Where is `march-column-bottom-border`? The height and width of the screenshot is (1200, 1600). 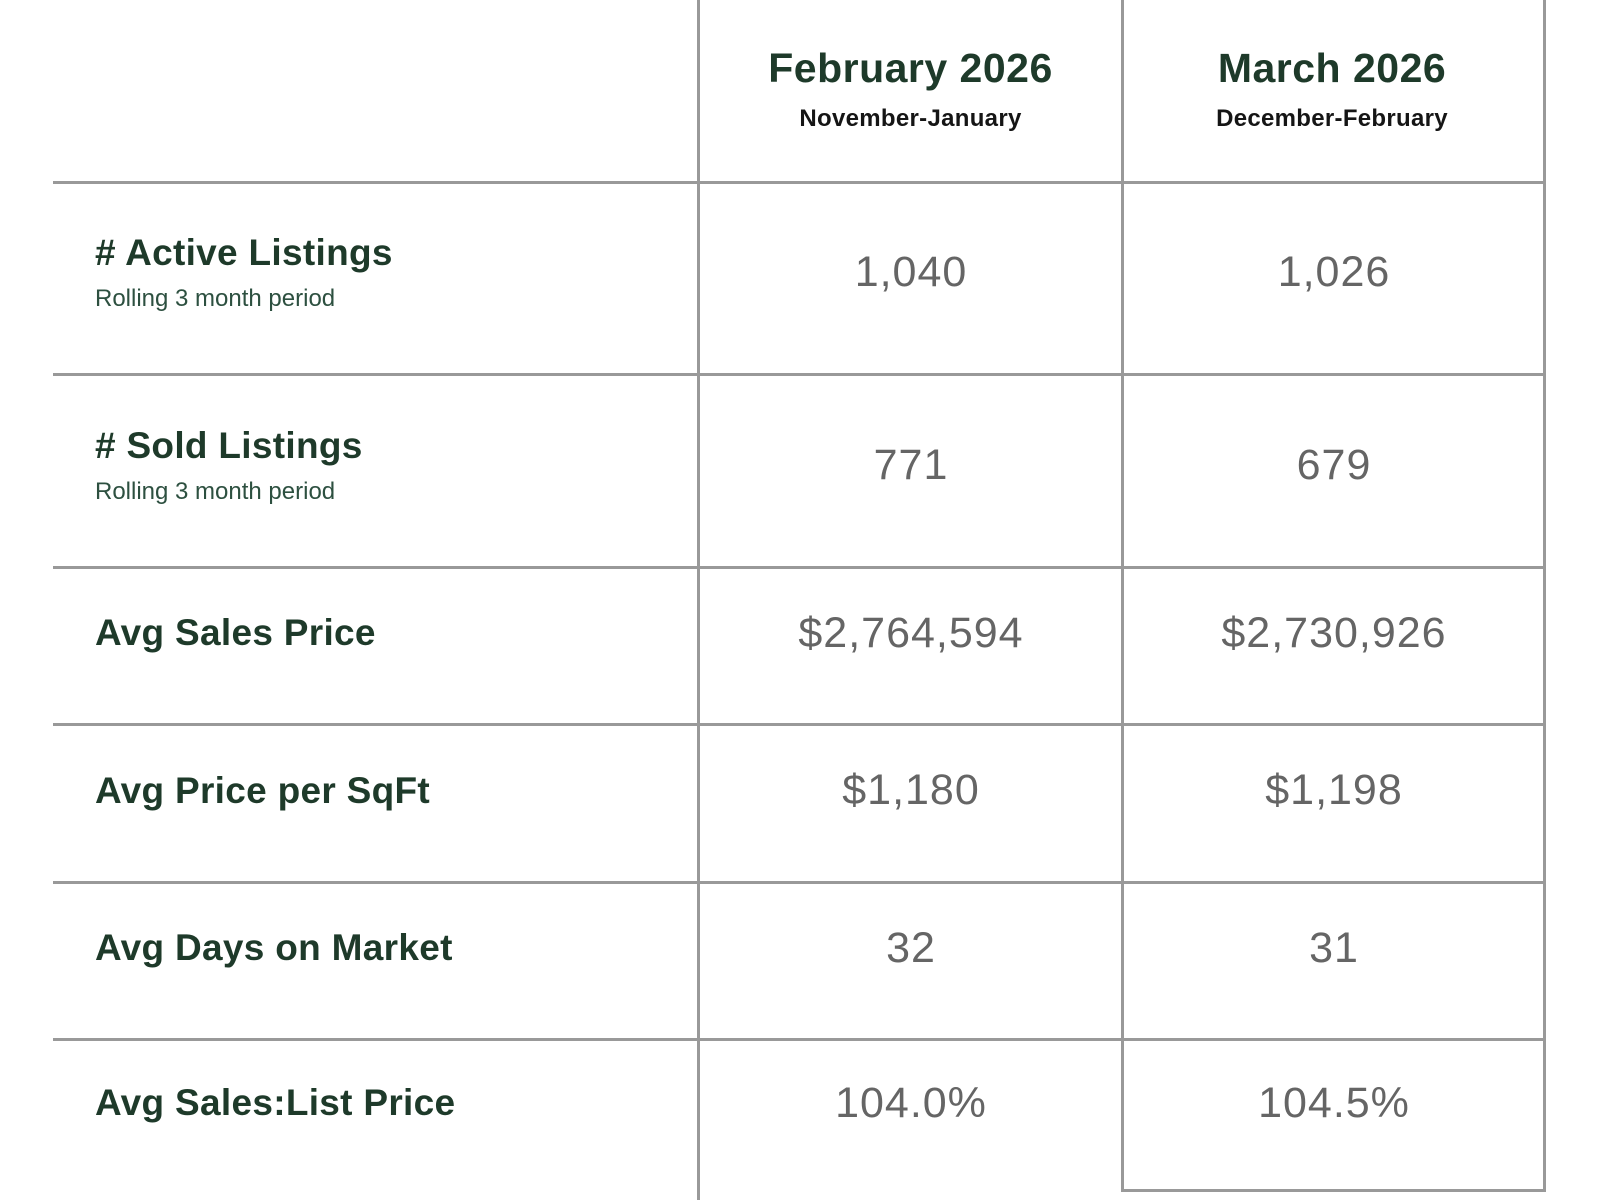
march-column-bottom-border is located at coordinates (1333, 1190).